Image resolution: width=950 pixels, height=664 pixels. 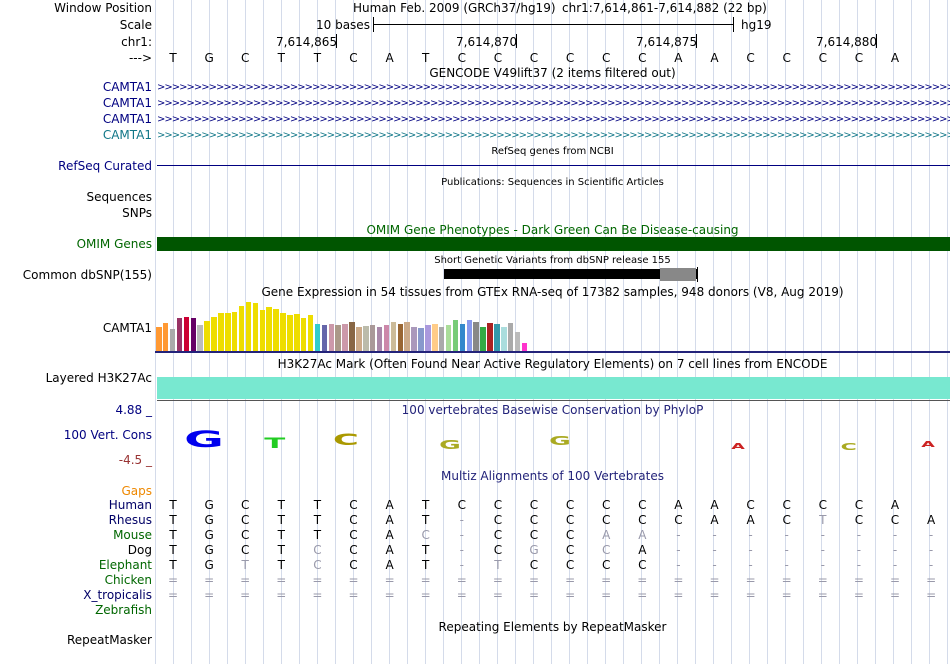 What do you see at coordinates (132, 535) in the screenshot?
I see `species-label: Mouse` at bounding box center [132, 535].